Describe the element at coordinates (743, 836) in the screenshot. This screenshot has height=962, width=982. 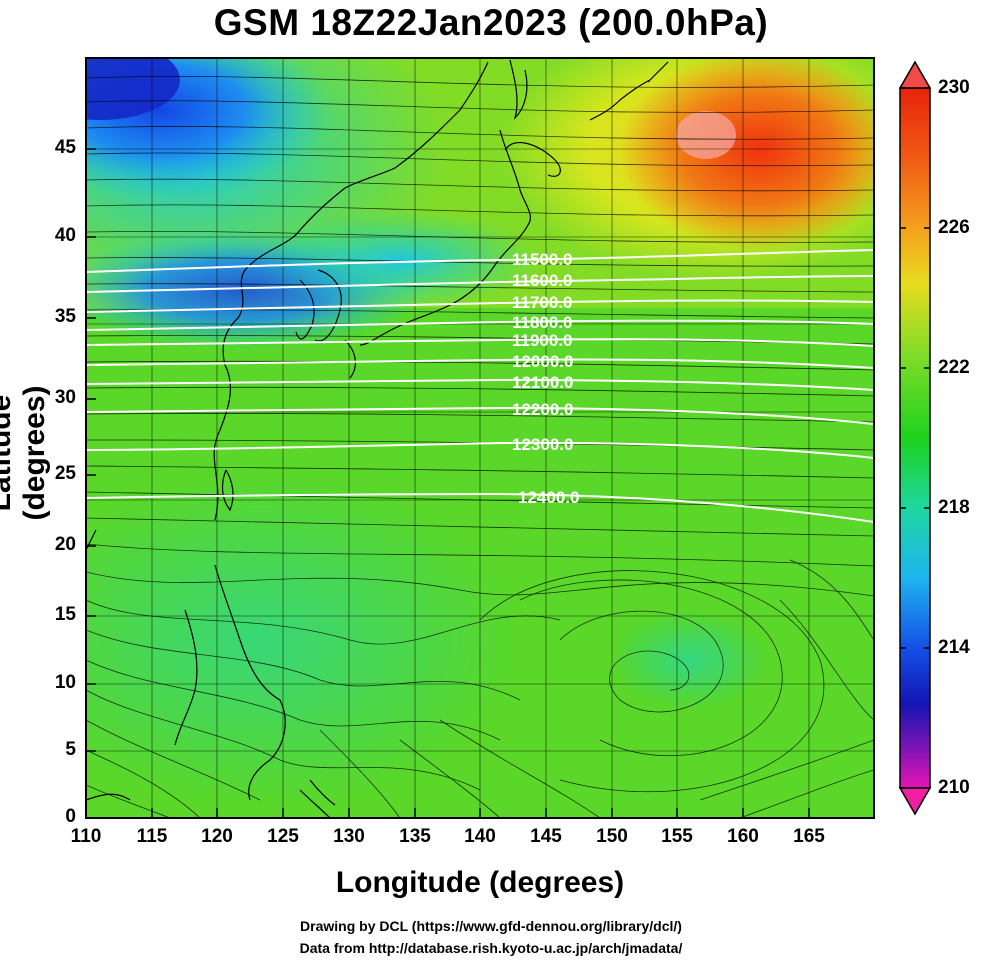
I see `x-tick-label: 160` at that location.